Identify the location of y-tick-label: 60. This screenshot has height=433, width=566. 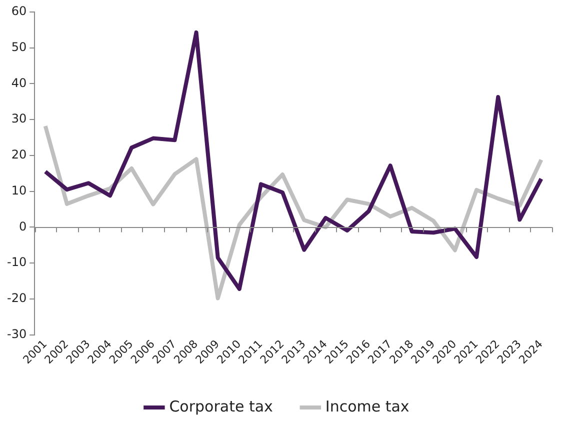
(19, 11).